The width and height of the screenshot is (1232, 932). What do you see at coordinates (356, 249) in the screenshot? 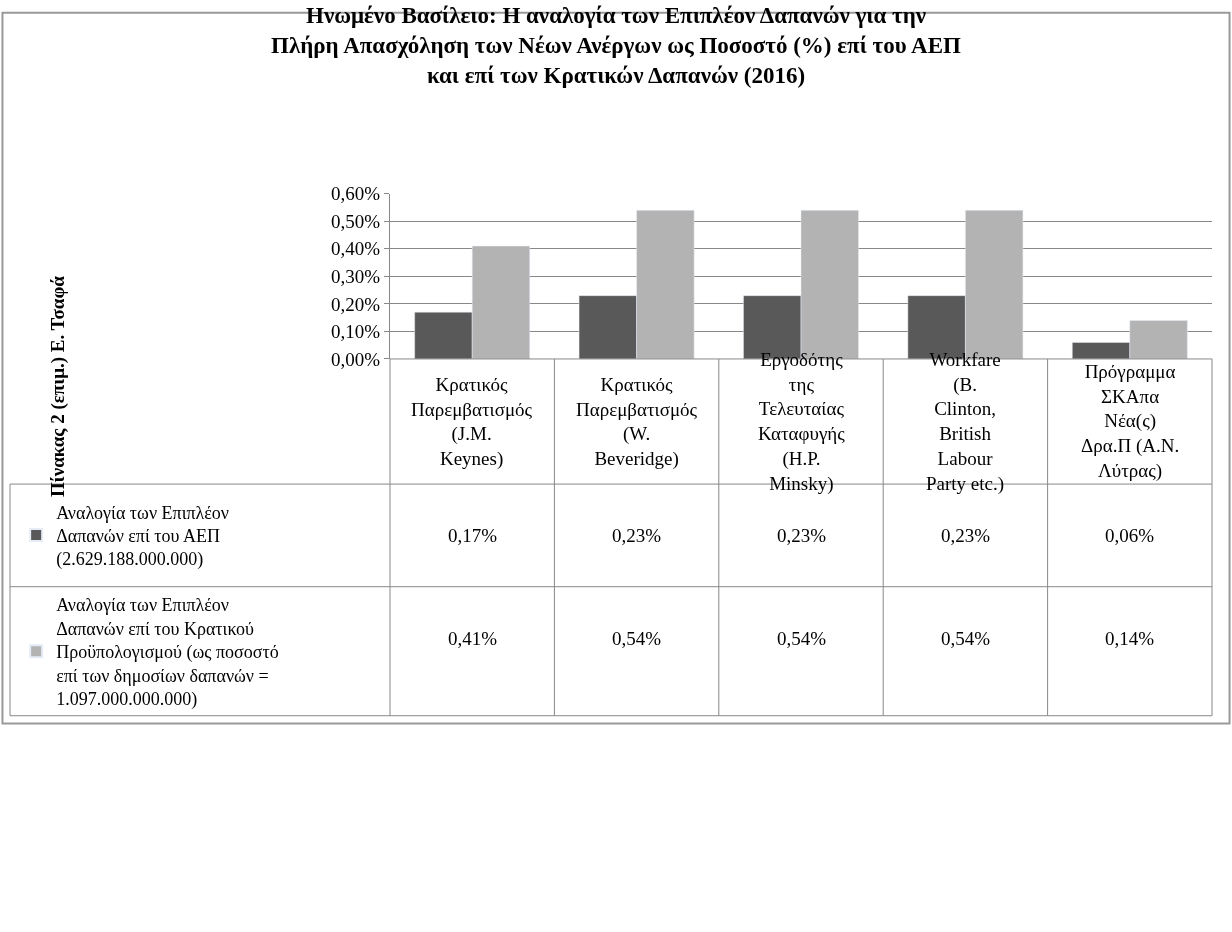
I see `y-tick-label: 0,40%` at bounding box center [356, 249].